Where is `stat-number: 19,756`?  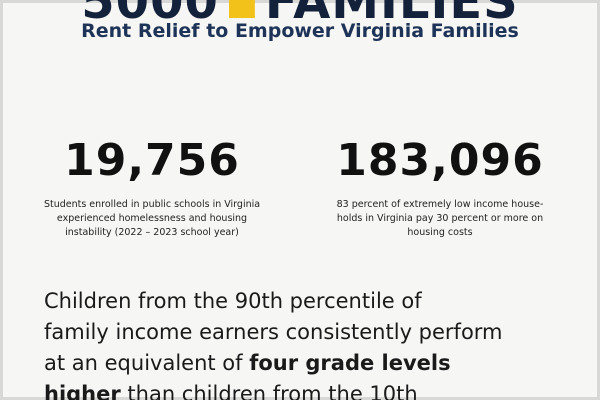 stat-number: 19,756 is located at coordinates (152, 160).